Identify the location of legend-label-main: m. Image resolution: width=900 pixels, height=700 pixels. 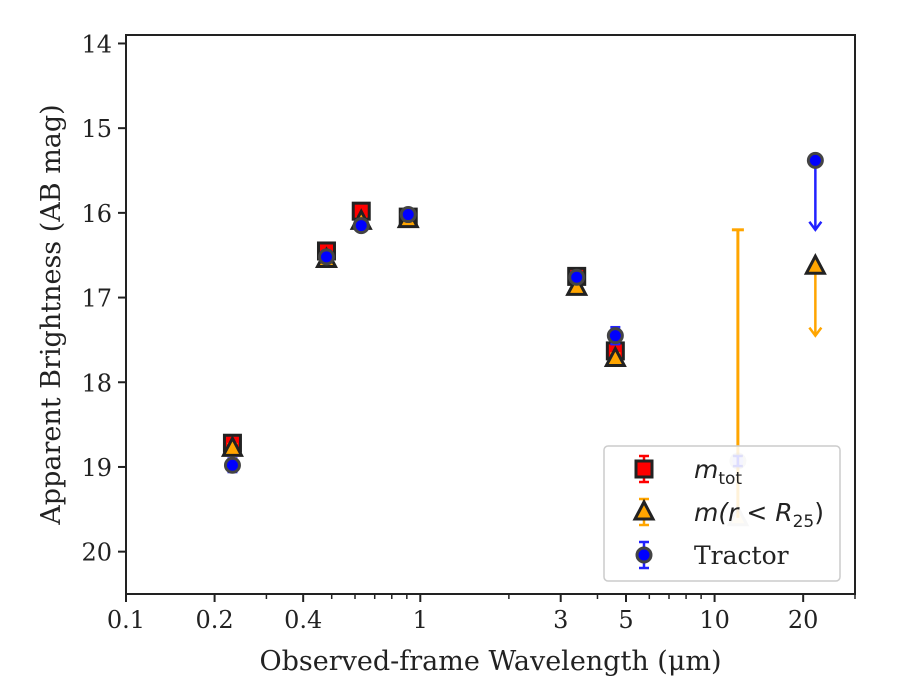
(706, 469).